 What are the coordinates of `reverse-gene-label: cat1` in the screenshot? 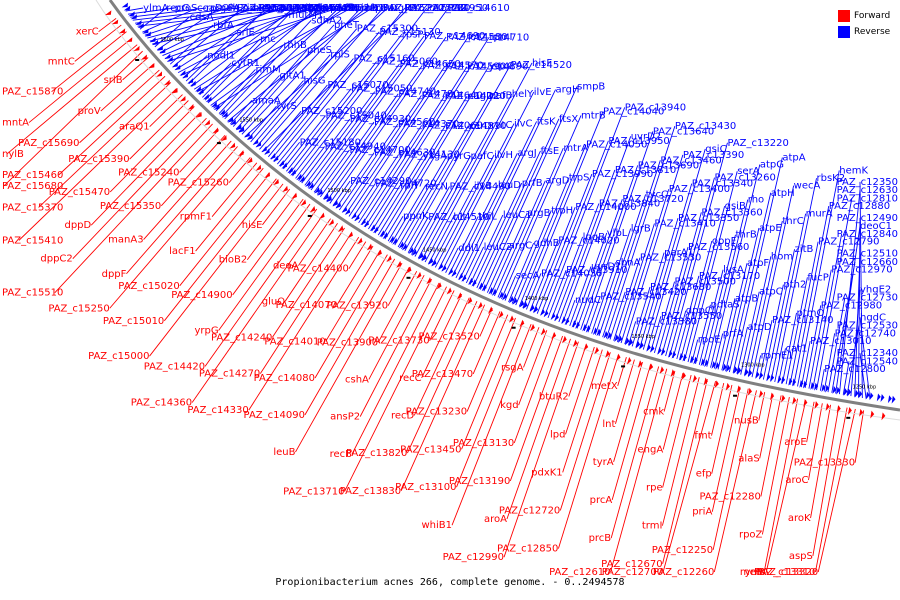 It's located at (797, 348).